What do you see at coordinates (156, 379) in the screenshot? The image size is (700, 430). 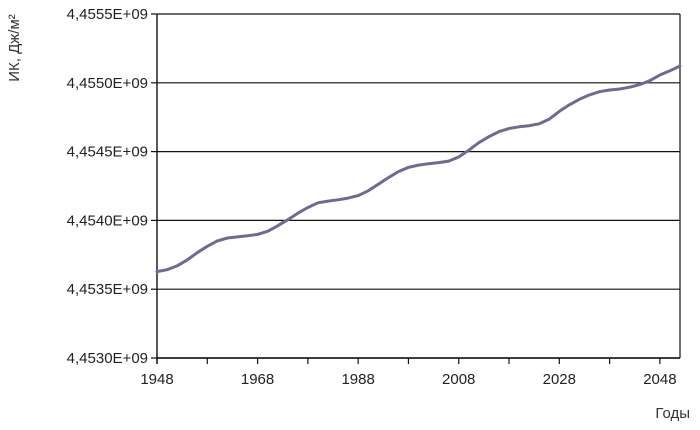 I see `x-tick-label: 1948` at bounding box center [156, 379].